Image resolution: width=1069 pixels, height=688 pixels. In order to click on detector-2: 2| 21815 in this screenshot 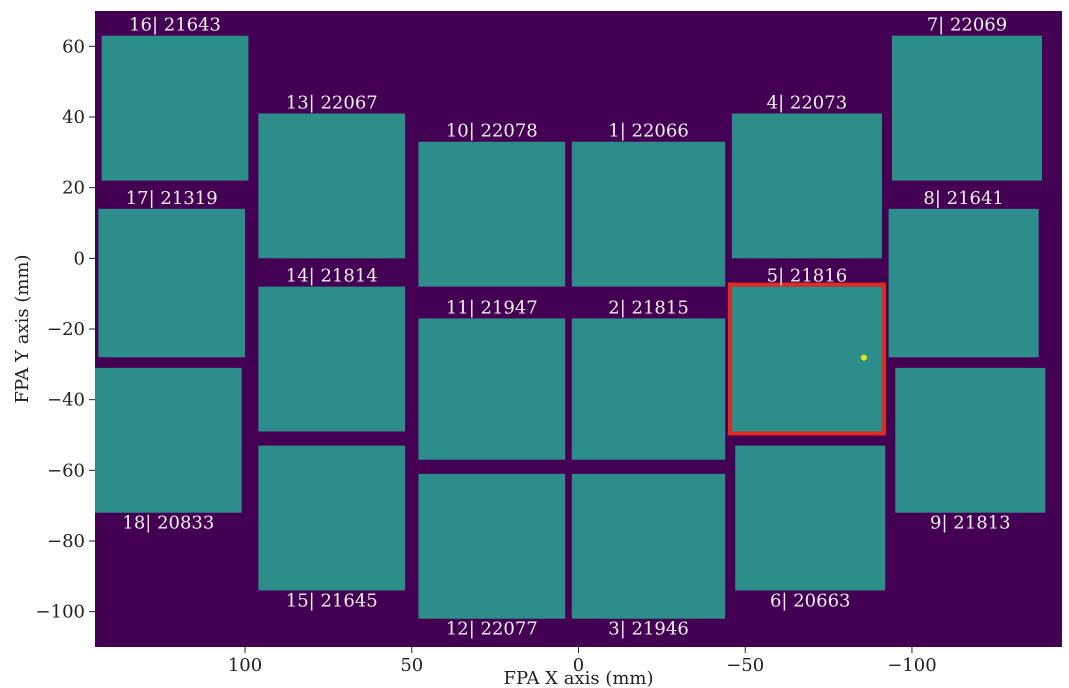, I will do `click(648, 378)`.